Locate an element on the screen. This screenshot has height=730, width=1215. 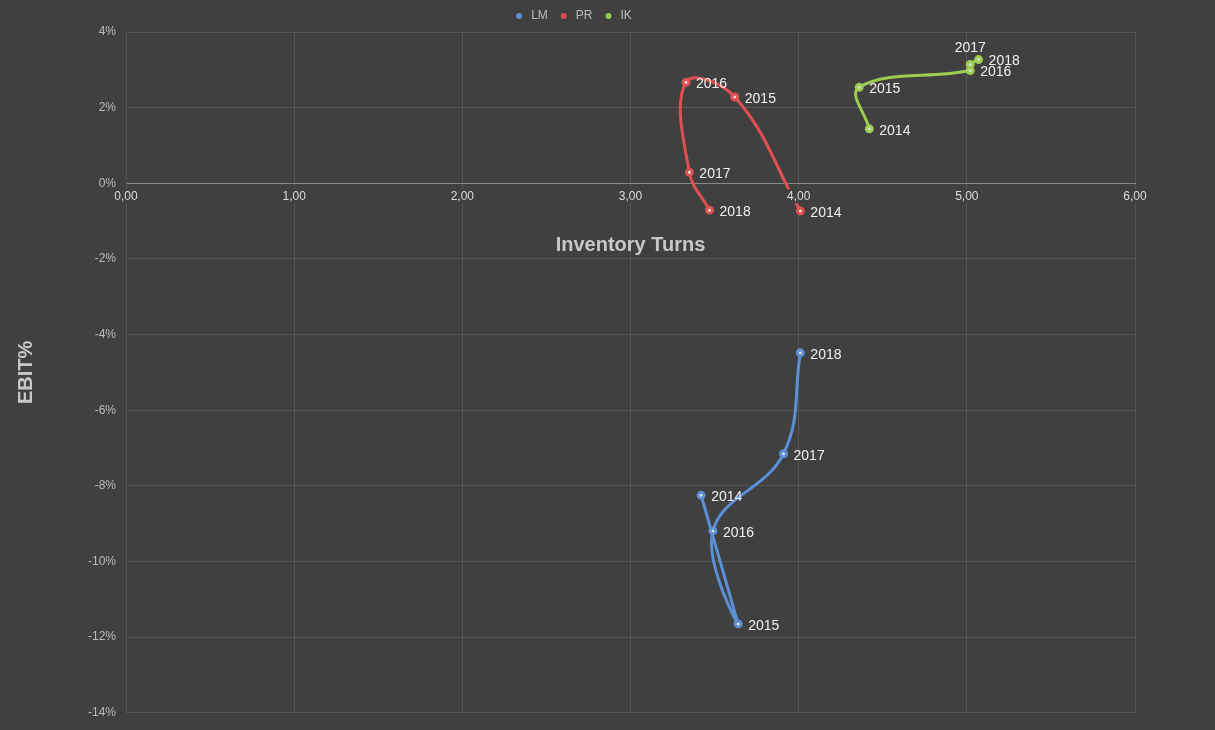
y-tick-label: -6% is located at coordinates (105, 409).